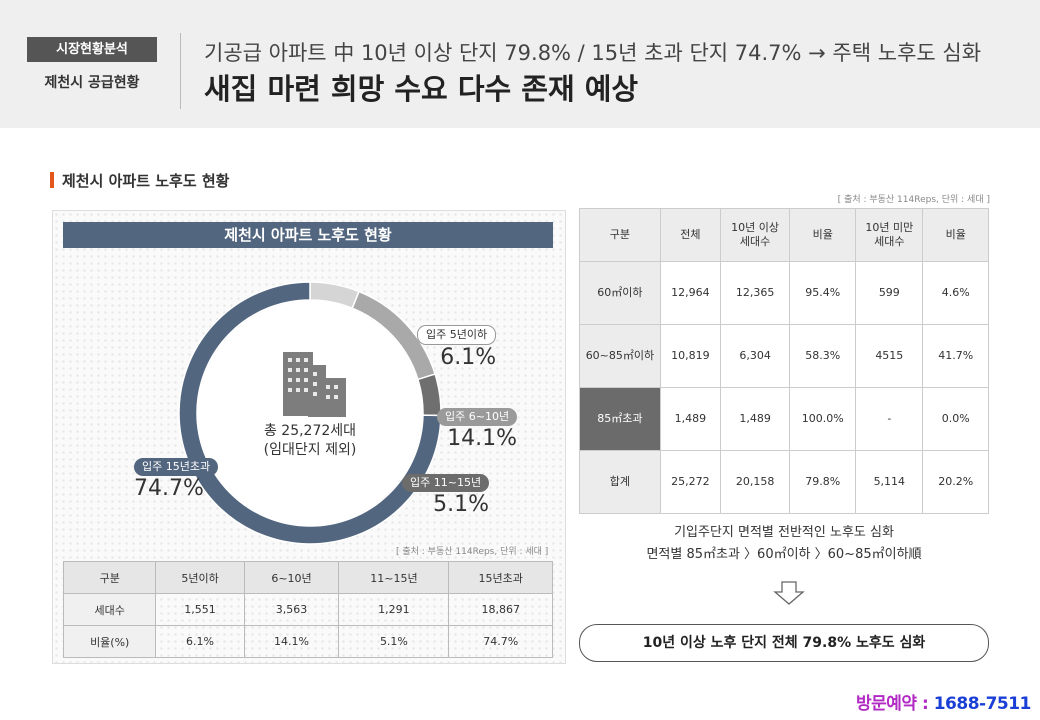 This screenshot has width=1040, height=720. Describe the element at coordinates (889, 482) in the screenshot. I see `table-cell: 5,114` at that location.